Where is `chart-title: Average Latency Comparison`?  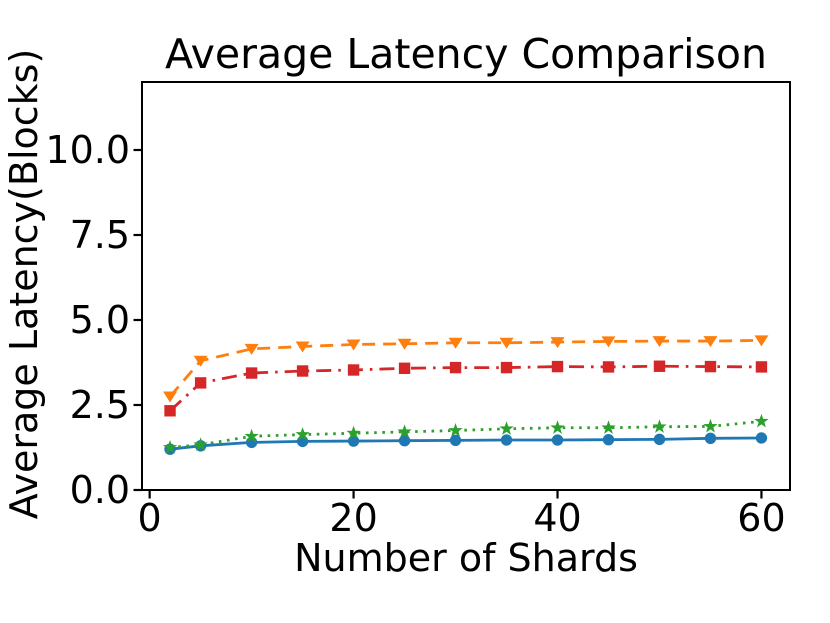
chart-title: Average Latency Comparison is located at coordinates (466, 54).